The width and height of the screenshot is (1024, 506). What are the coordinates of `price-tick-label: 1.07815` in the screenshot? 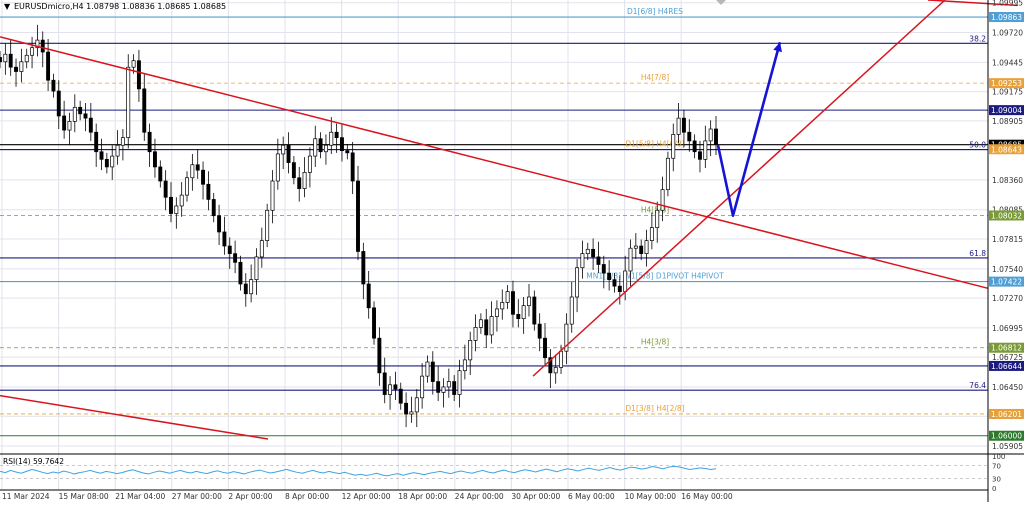 It's located at (1007, 239).